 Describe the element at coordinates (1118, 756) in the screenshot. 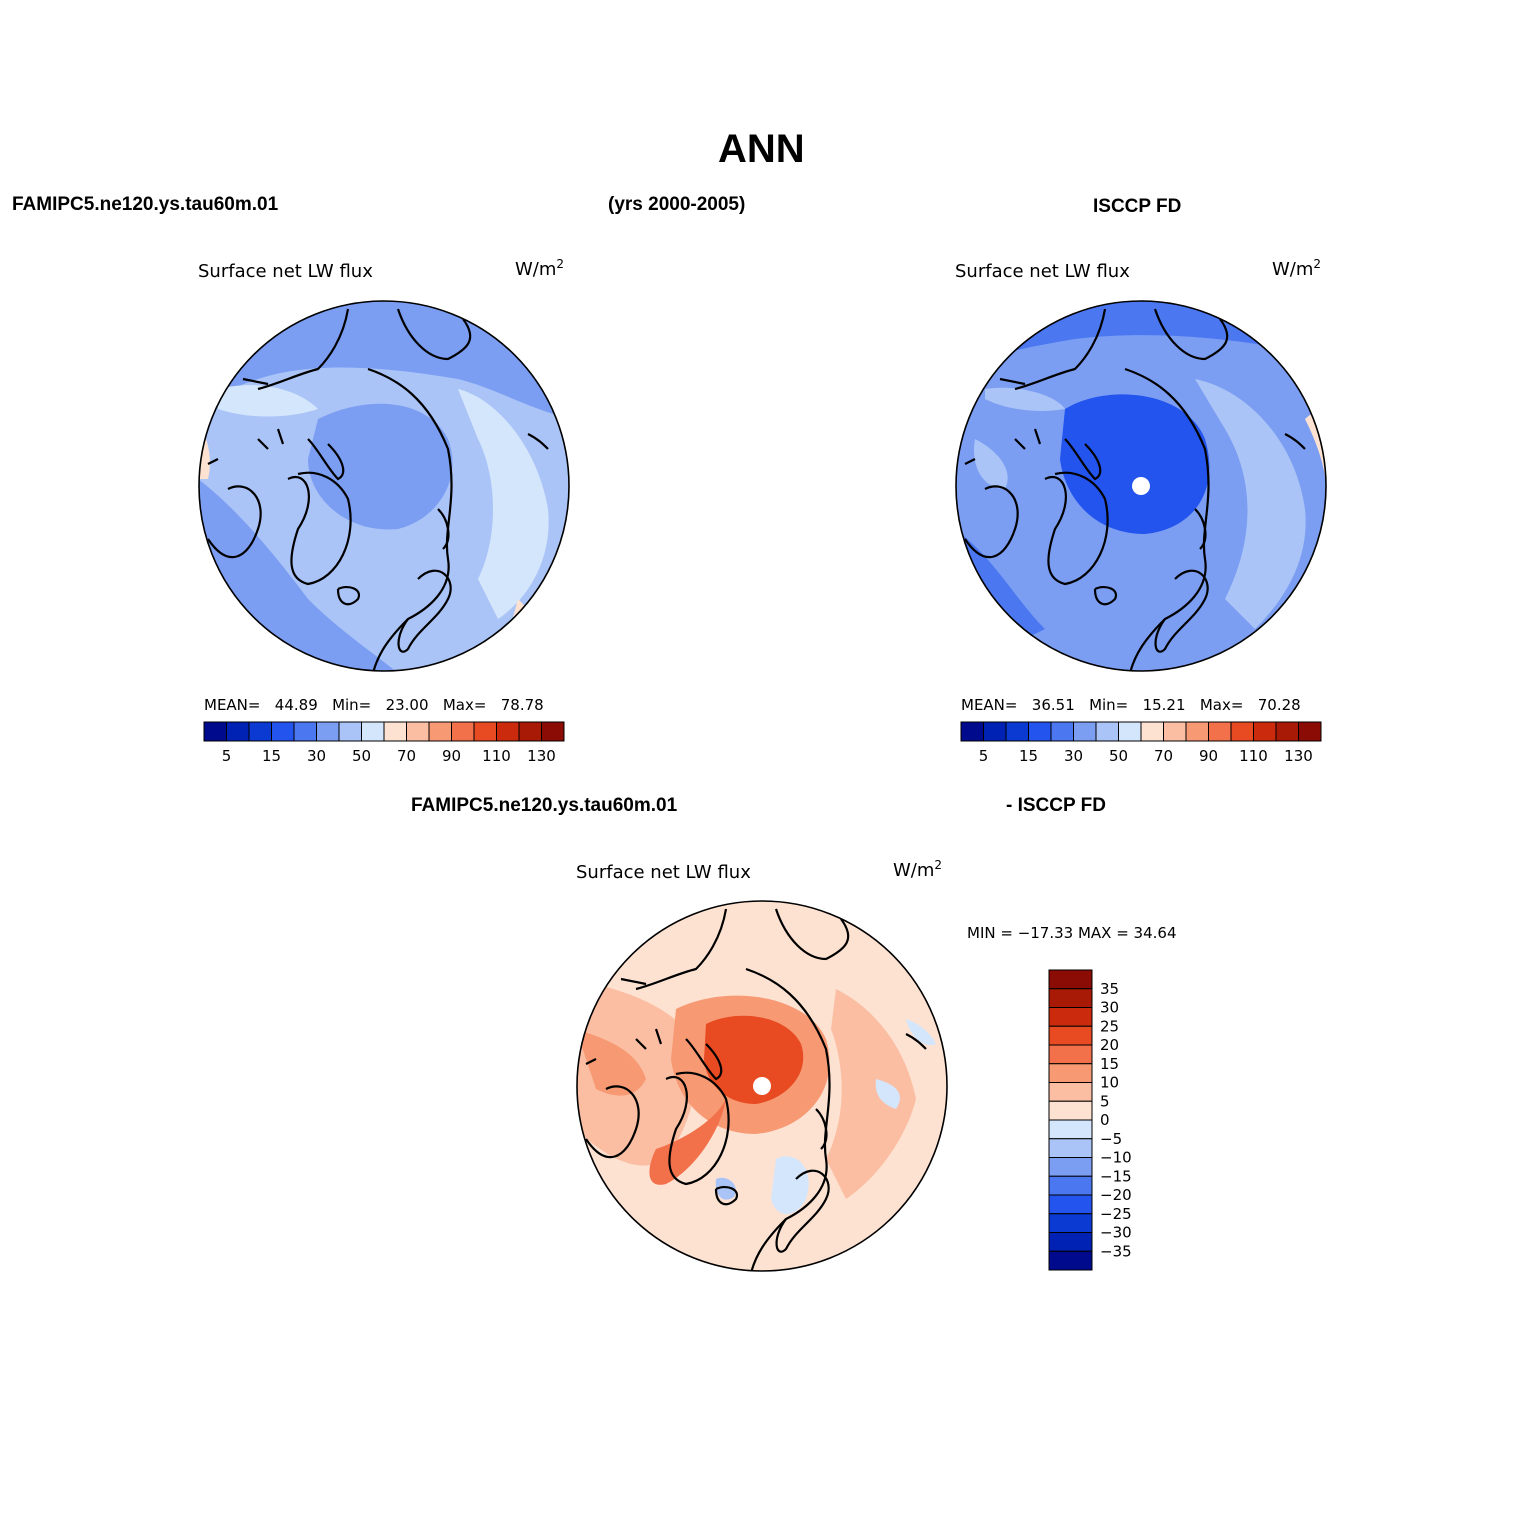

I see `colorbar-tick-label: 50` at that location.